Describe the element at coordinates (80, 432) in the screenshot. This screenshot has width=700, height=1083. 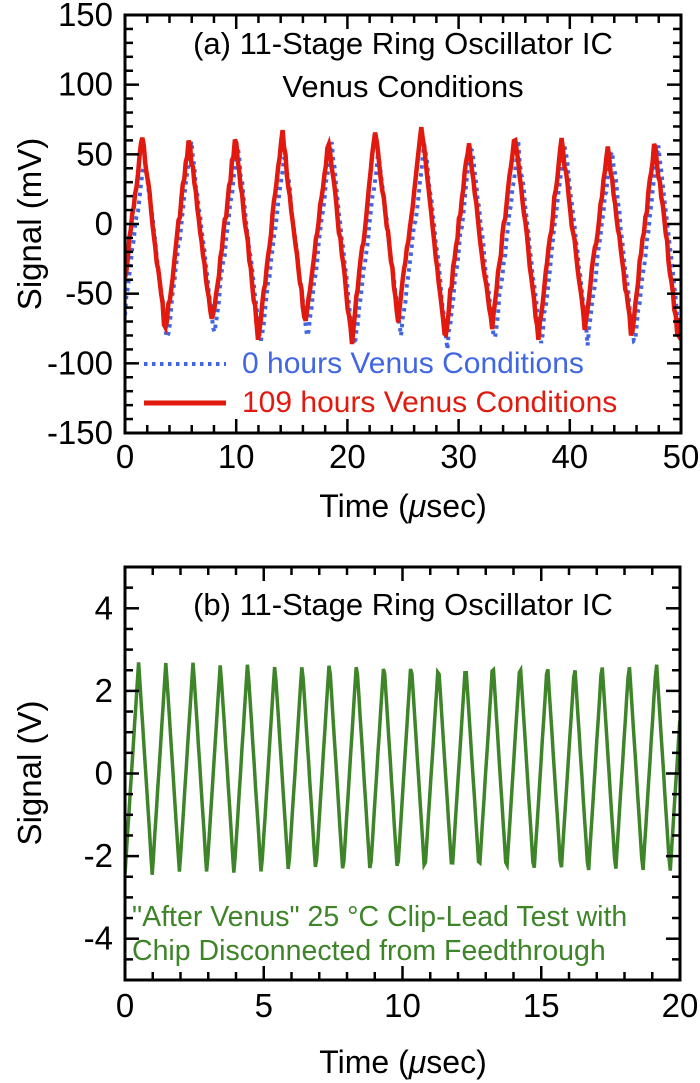
I see `y-tick-label: -150` at that location.